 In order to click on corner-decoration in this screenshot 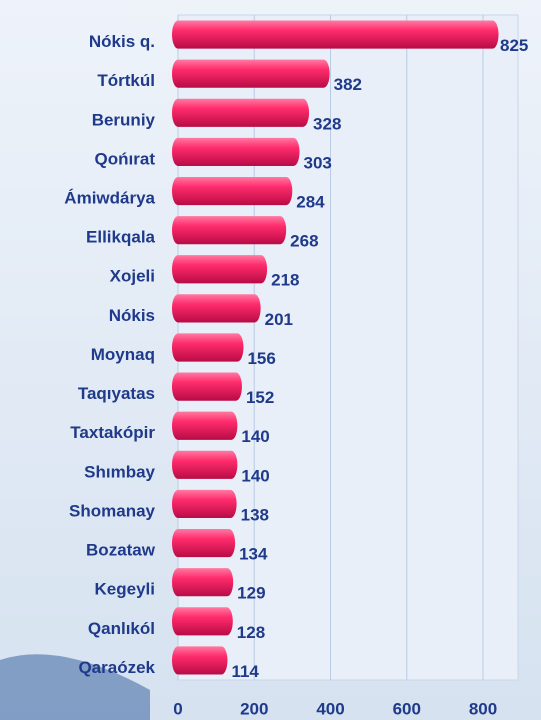, I will do `click(75, 687)`.